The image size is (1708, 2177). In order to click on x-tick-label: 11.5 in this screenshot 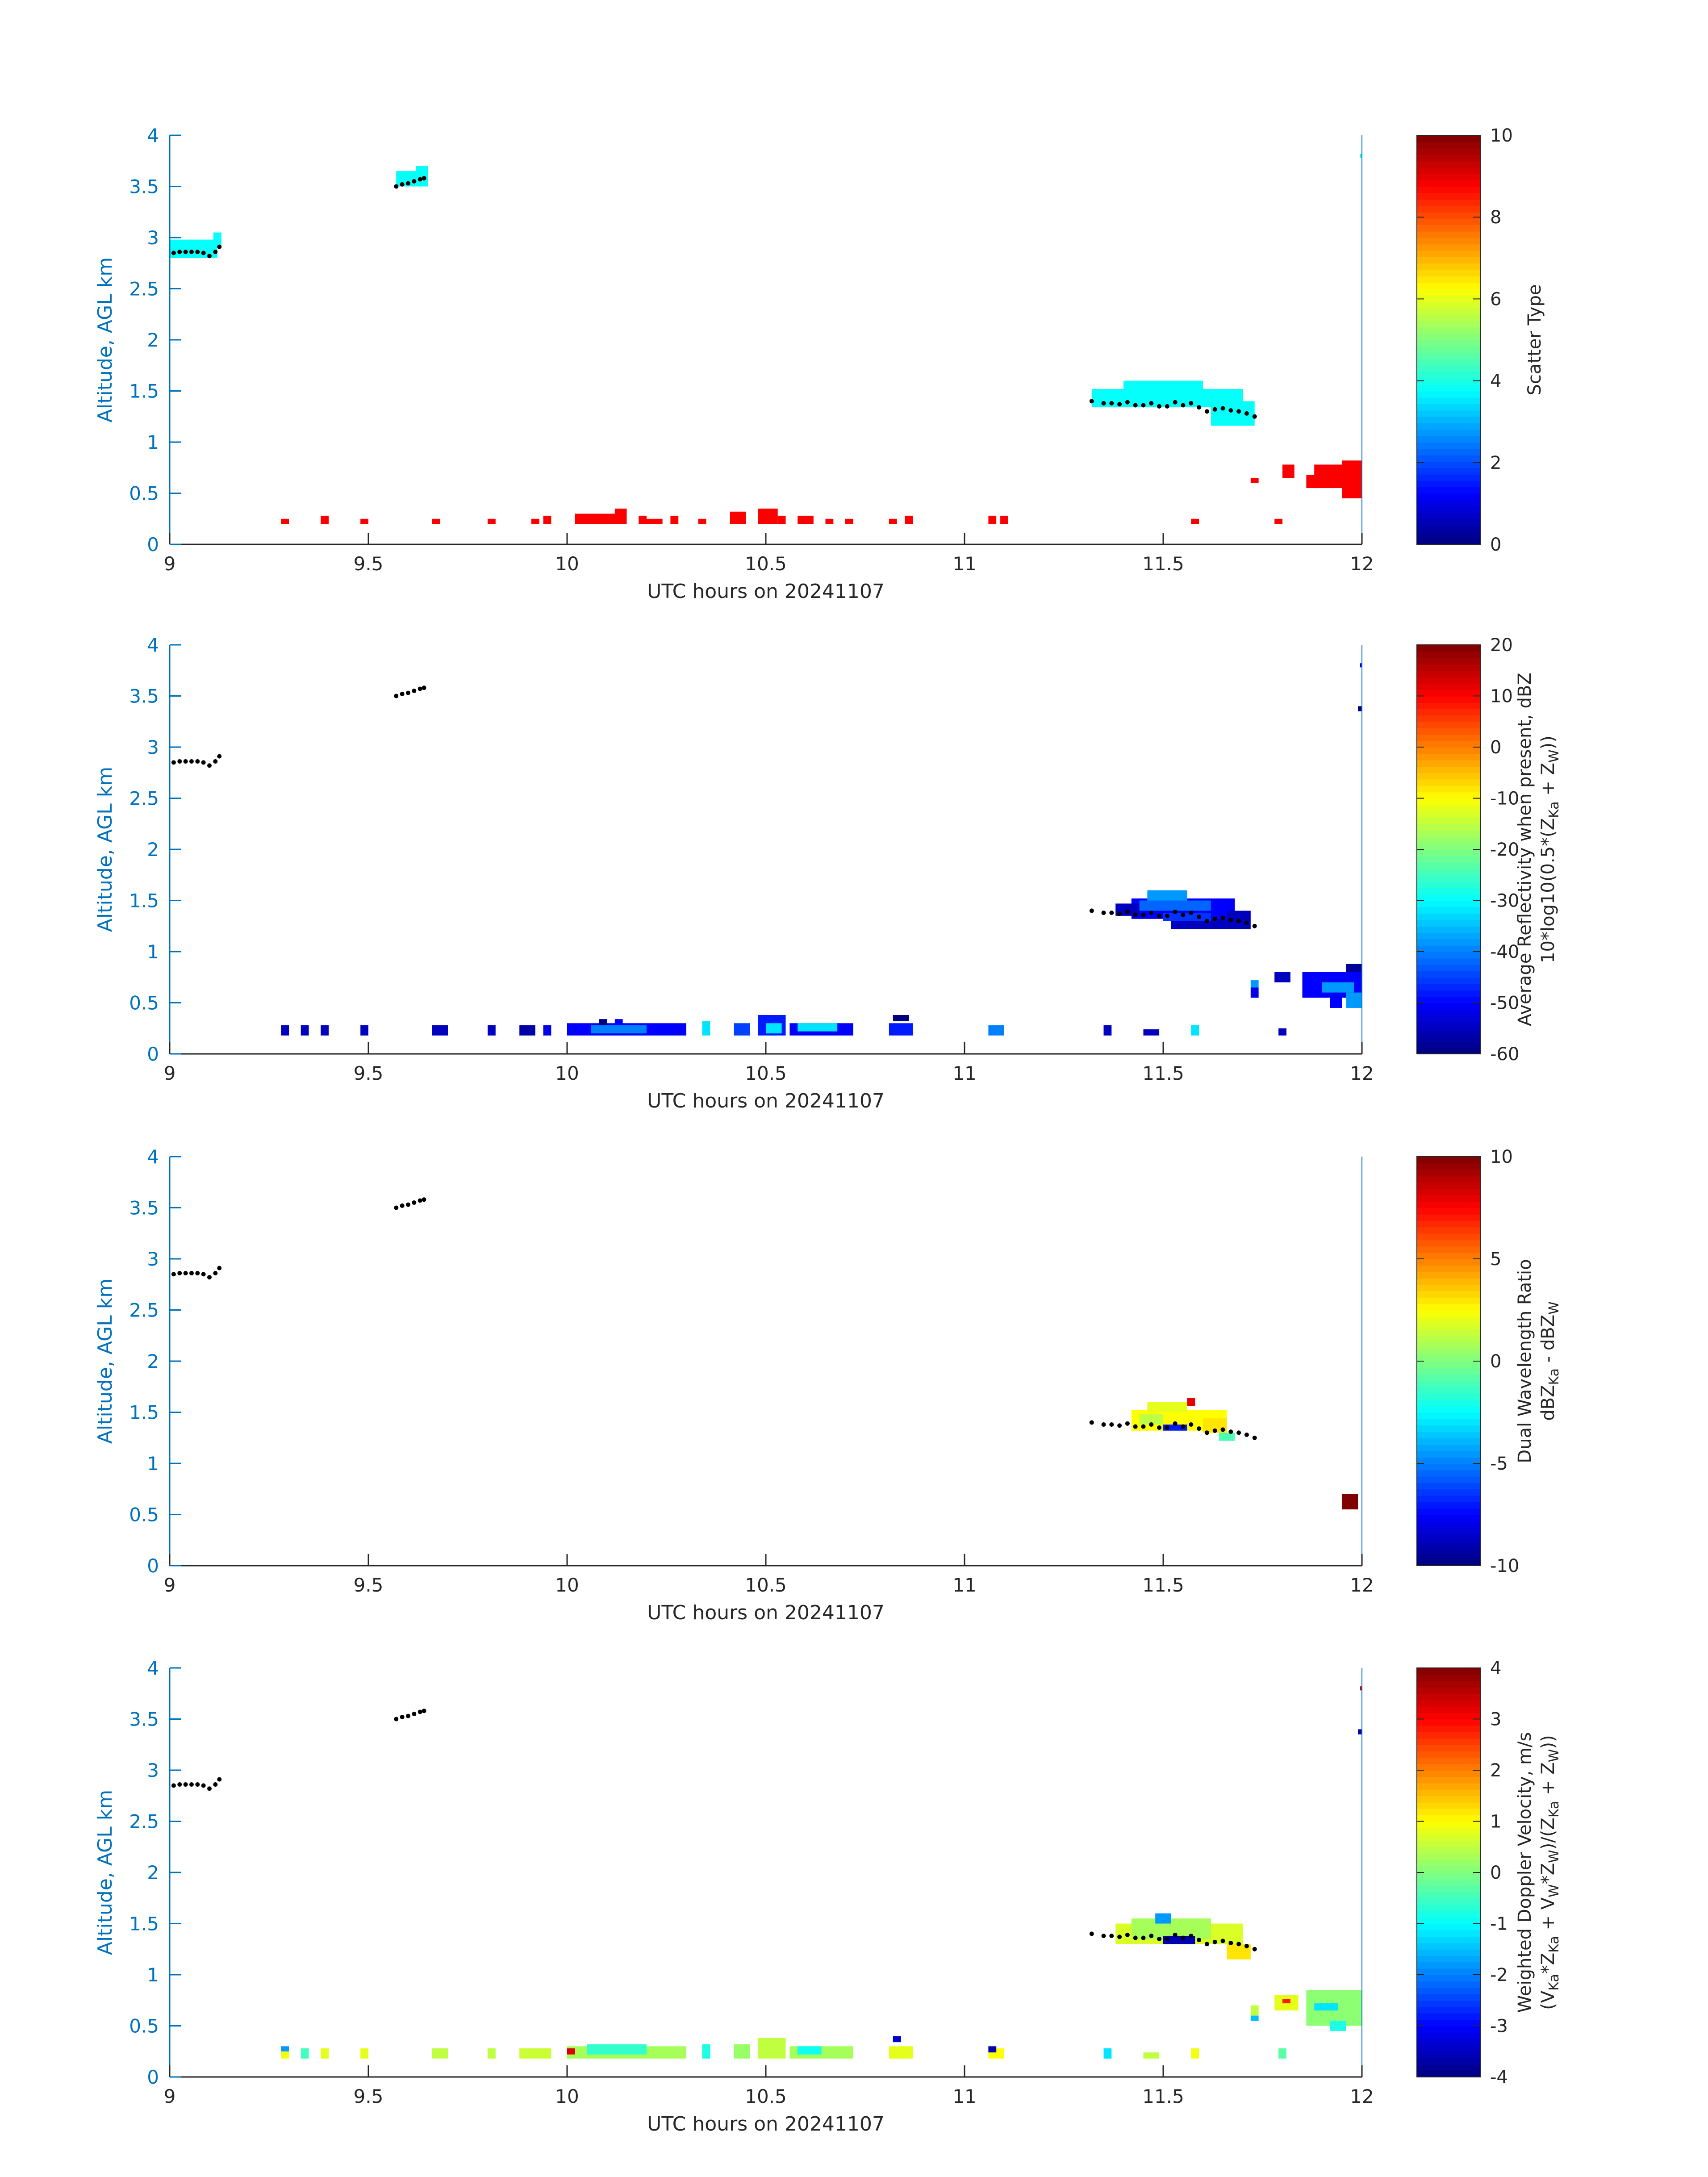, I will do `click(1163, 564)`.